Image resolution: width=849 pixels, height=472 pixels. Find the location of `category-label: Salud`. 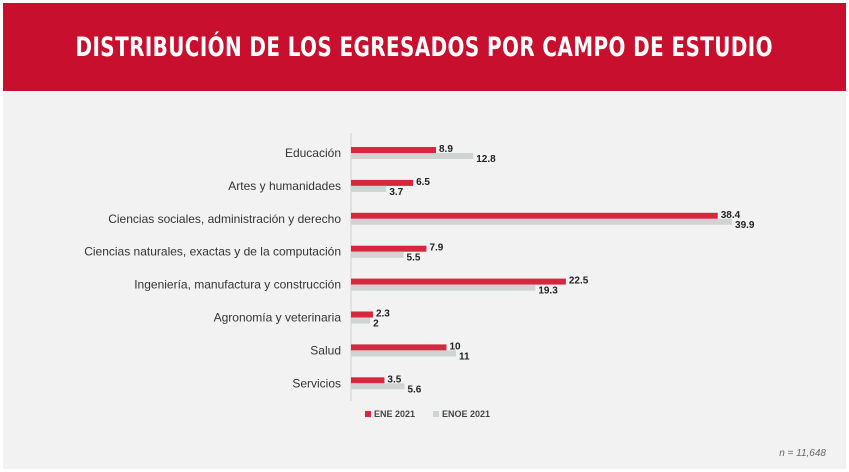

category-label: Salud is located at coordinates (325, 350).